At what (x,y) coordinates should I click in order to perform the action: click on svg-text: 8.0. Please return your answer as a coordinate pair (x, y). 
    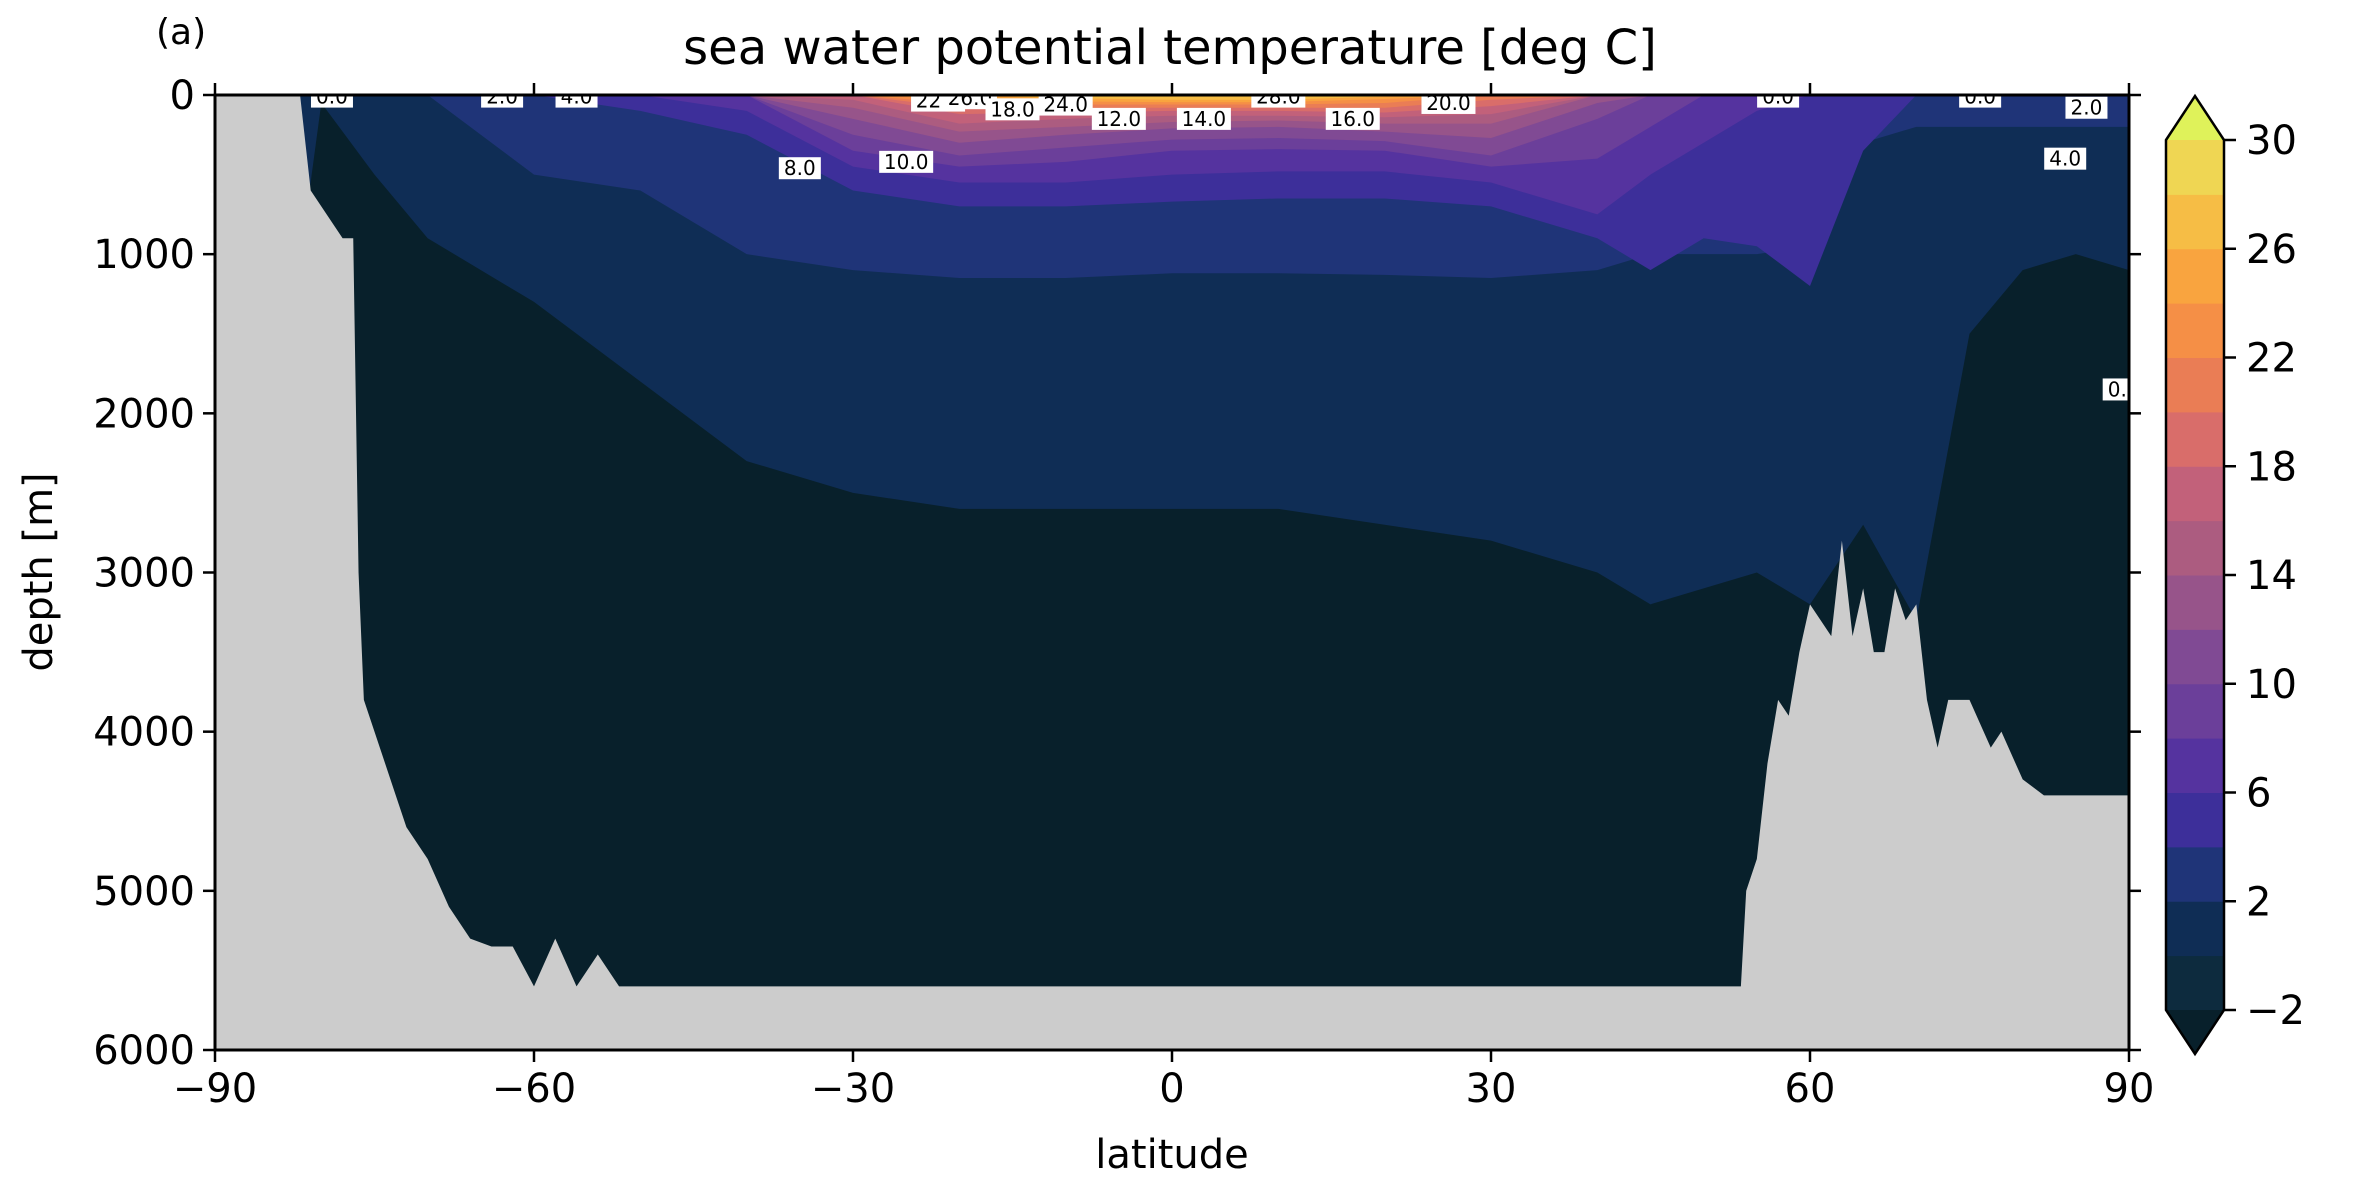
    Looking at the image, I should click on (800, 168).